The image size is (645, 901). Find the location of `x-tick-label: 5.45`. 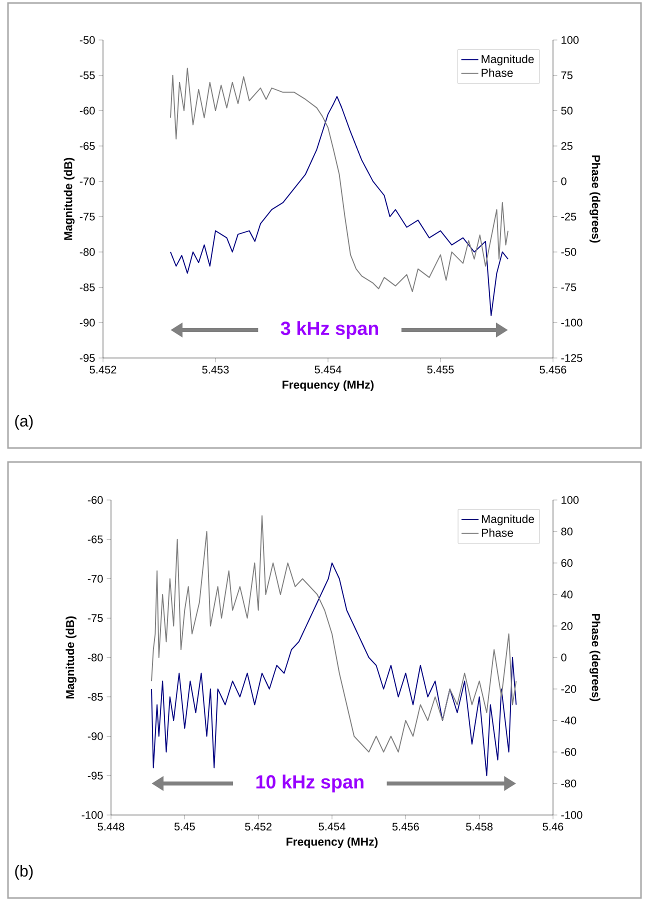

x-tick-label: 5.45 is located at coordinates (184, 826).